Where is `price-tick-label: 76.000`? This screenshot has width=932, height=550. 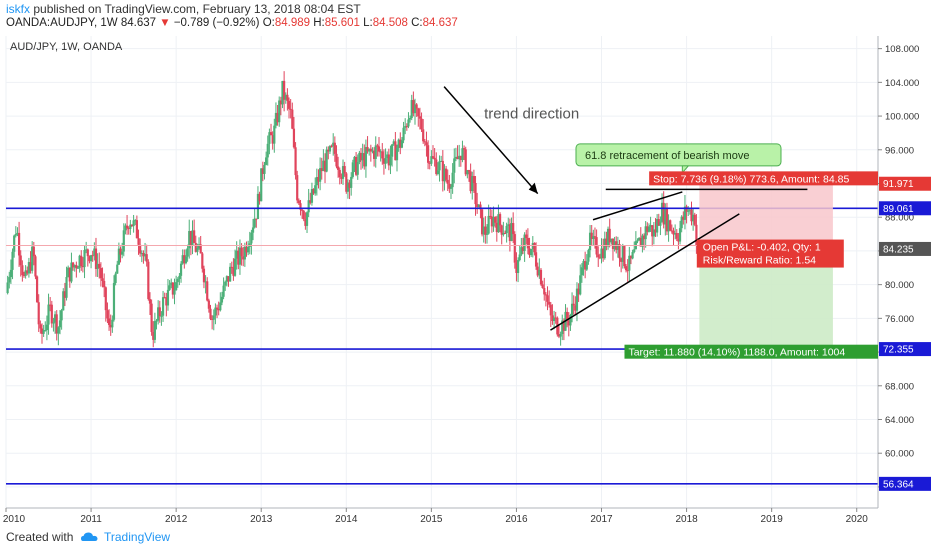
price-tick-label: 76.000 is located at coordinates (899, 319).